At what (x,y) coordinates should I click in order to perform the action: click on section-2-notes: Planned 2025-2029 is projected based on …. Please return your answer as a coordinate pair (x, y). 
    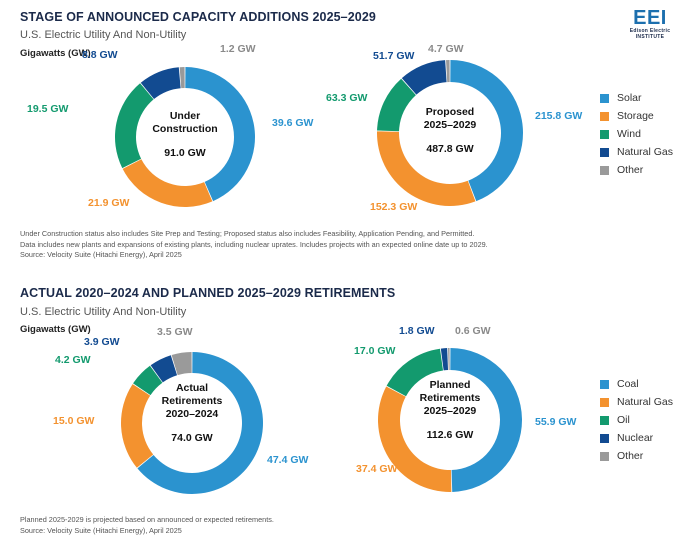
    Looking at the image, I should click on (147, 525).